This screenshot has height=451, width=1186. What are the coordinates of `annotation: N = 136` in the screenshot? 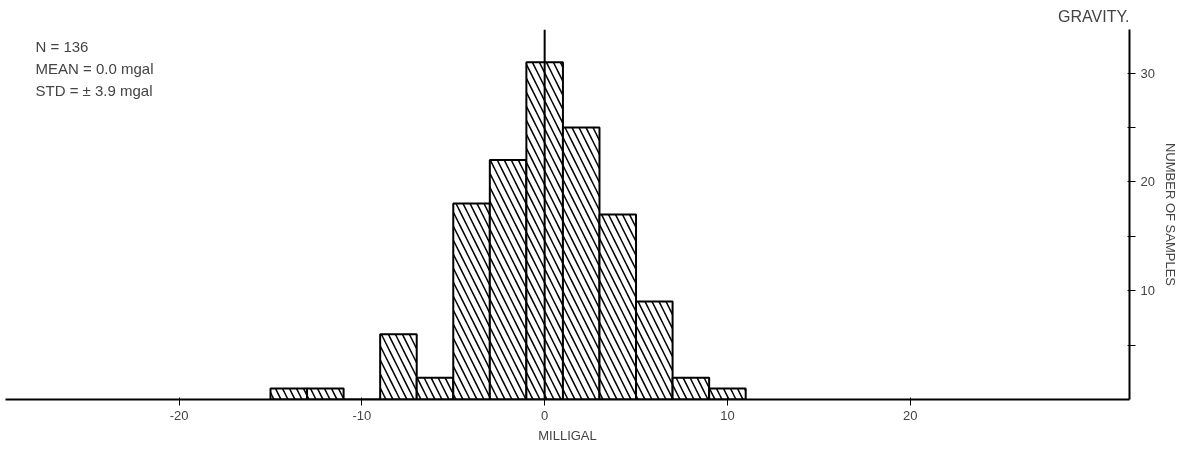 It's located at (62, 46).